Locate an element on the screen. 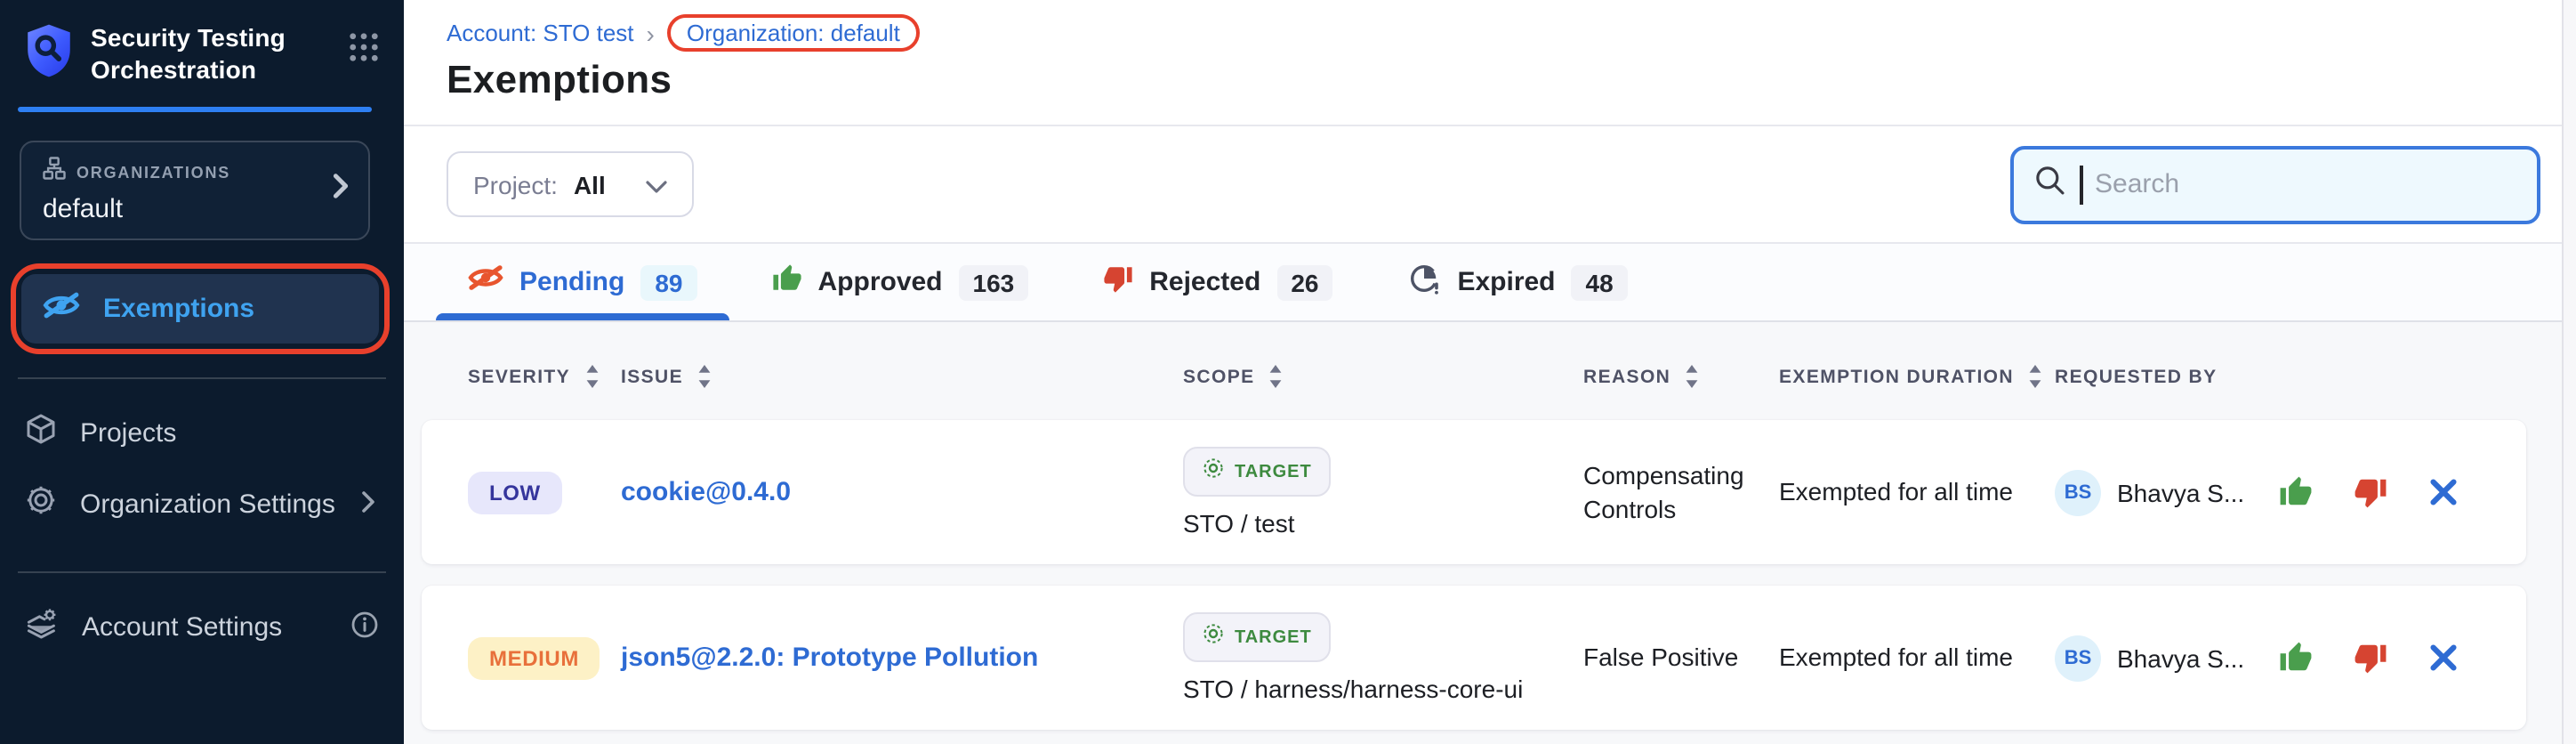 The width and height of the screenshot is (2576, 744). scope-path: STO / test is located at coordinates (1239, 523).